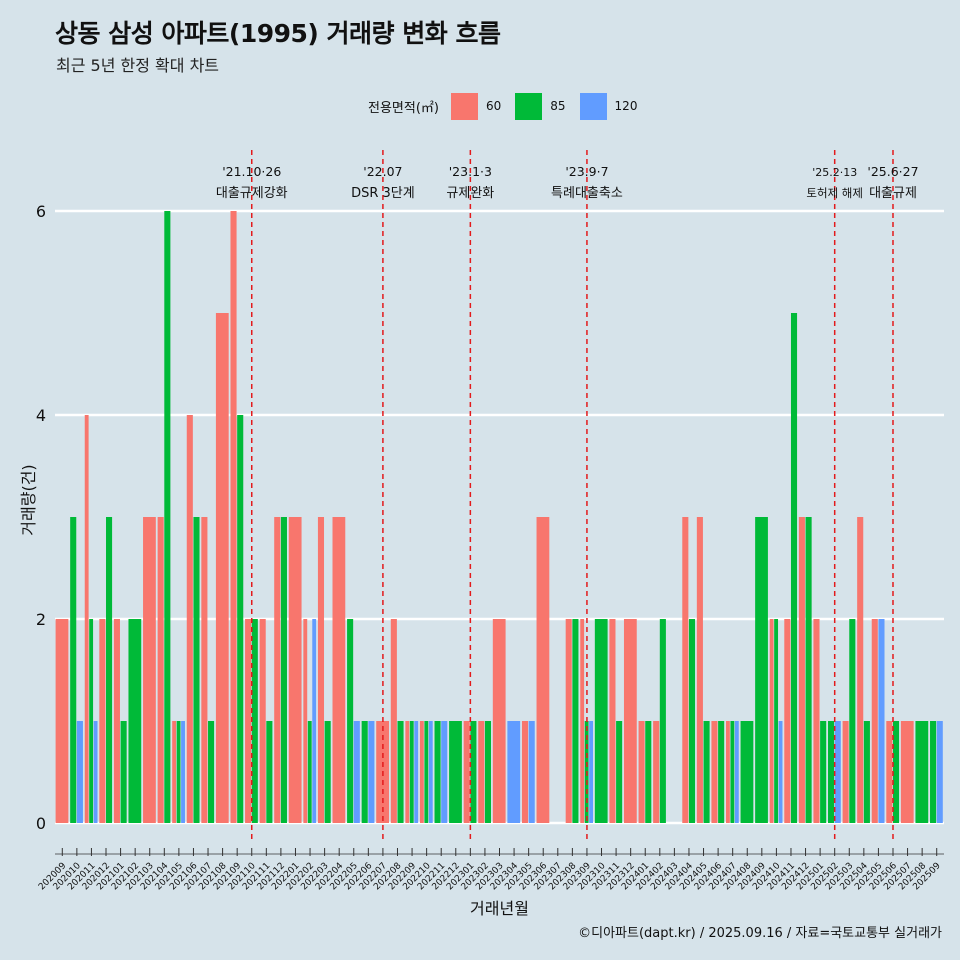 The height and width of the screenshot is (960, 960). Describe the element at coordinates (41, 619) in the screenshot. I see `y-tick-label-2: 2` at that location.